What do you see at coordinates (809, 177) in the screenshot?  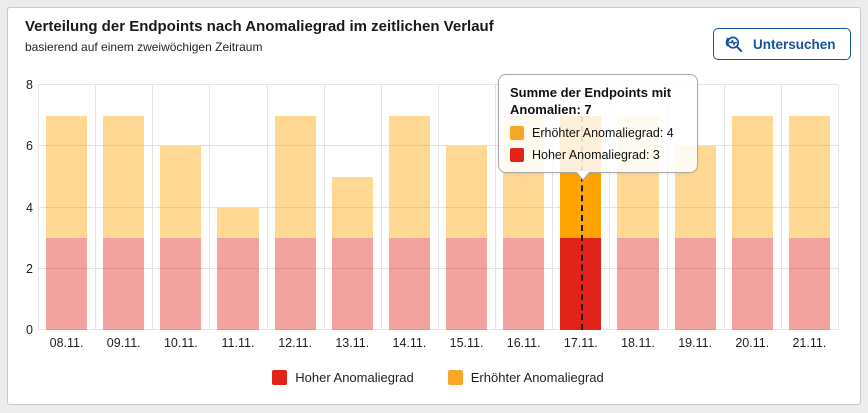 I see `bar-segment-elevated-21.11.` at bounding box center [809, 177].